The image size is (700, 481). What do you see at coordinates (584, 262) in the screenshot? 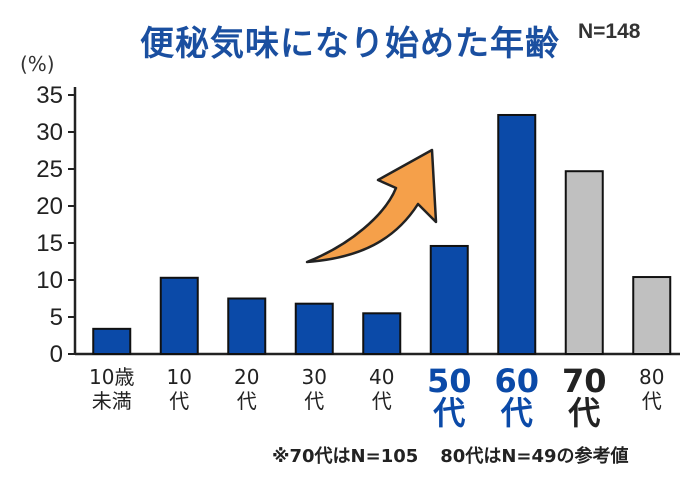
I see `bar-70代` at bounding box center [584, 262].